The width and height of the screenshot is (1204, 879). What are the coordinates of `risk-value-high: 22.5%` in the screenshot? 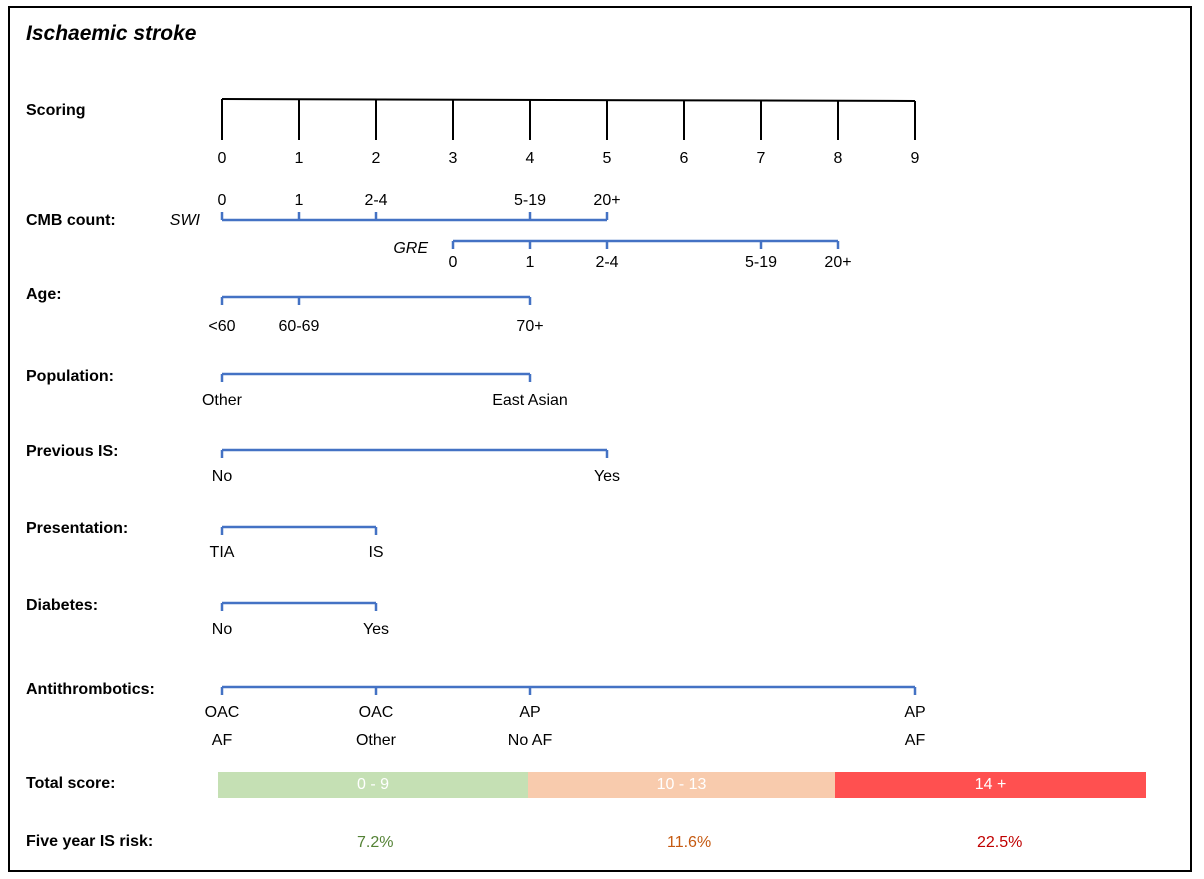 It's located at (1000, 842).